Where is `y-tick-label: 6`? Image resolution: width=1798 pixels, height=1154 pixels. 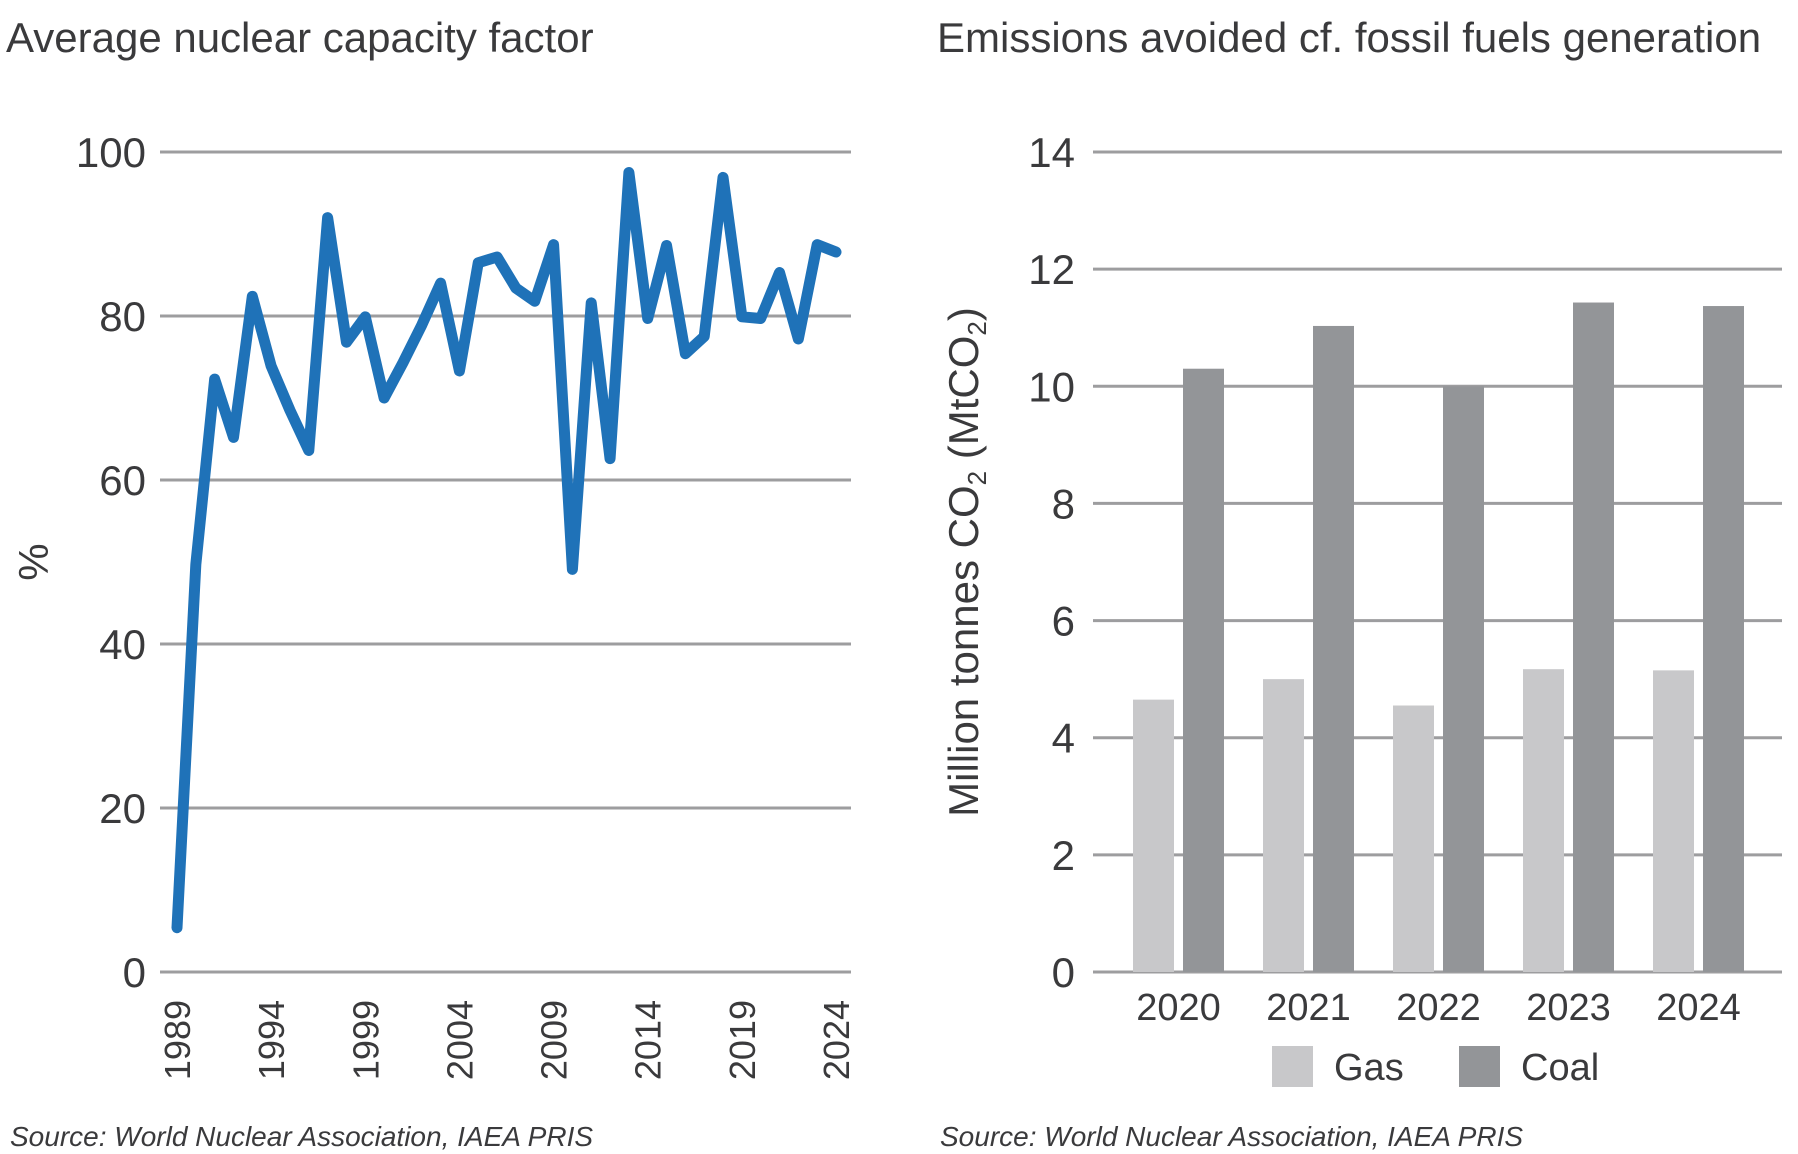
y-tick-label: 6 is located at coordinates (1063, 621).